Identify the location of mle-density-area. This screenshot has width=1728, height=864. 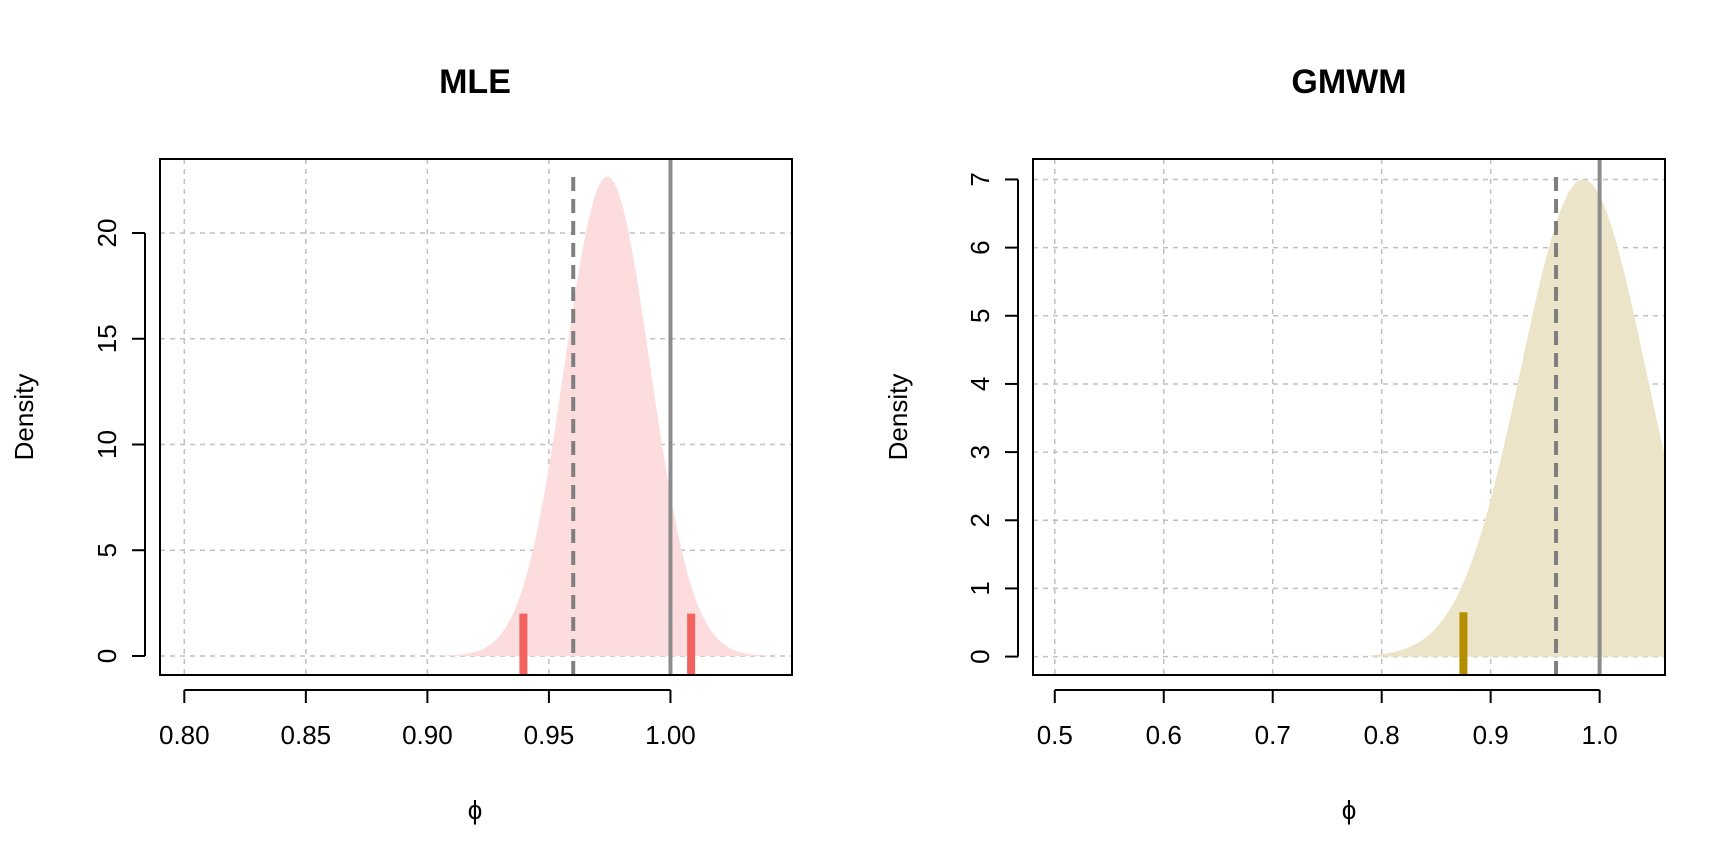
(597, 416).